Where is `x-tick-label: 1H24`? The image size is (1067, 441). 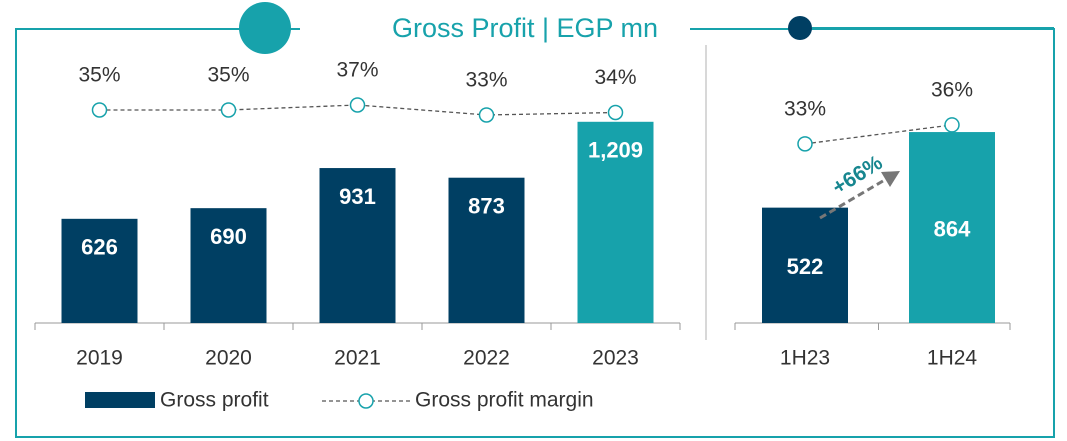 x-tick-label: 1H24 is located at coordinates (952, 358).